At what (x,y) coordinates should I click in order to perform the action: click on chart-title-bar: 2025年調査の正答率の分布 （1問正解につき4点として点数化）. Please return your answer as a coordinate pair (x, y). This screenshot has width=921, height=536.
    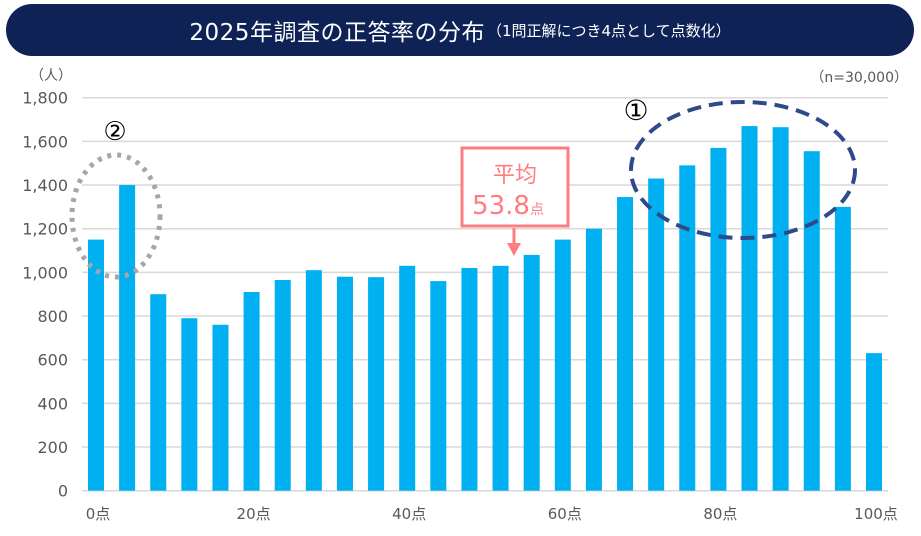
    Looking at the image, I should click on (460, 30).